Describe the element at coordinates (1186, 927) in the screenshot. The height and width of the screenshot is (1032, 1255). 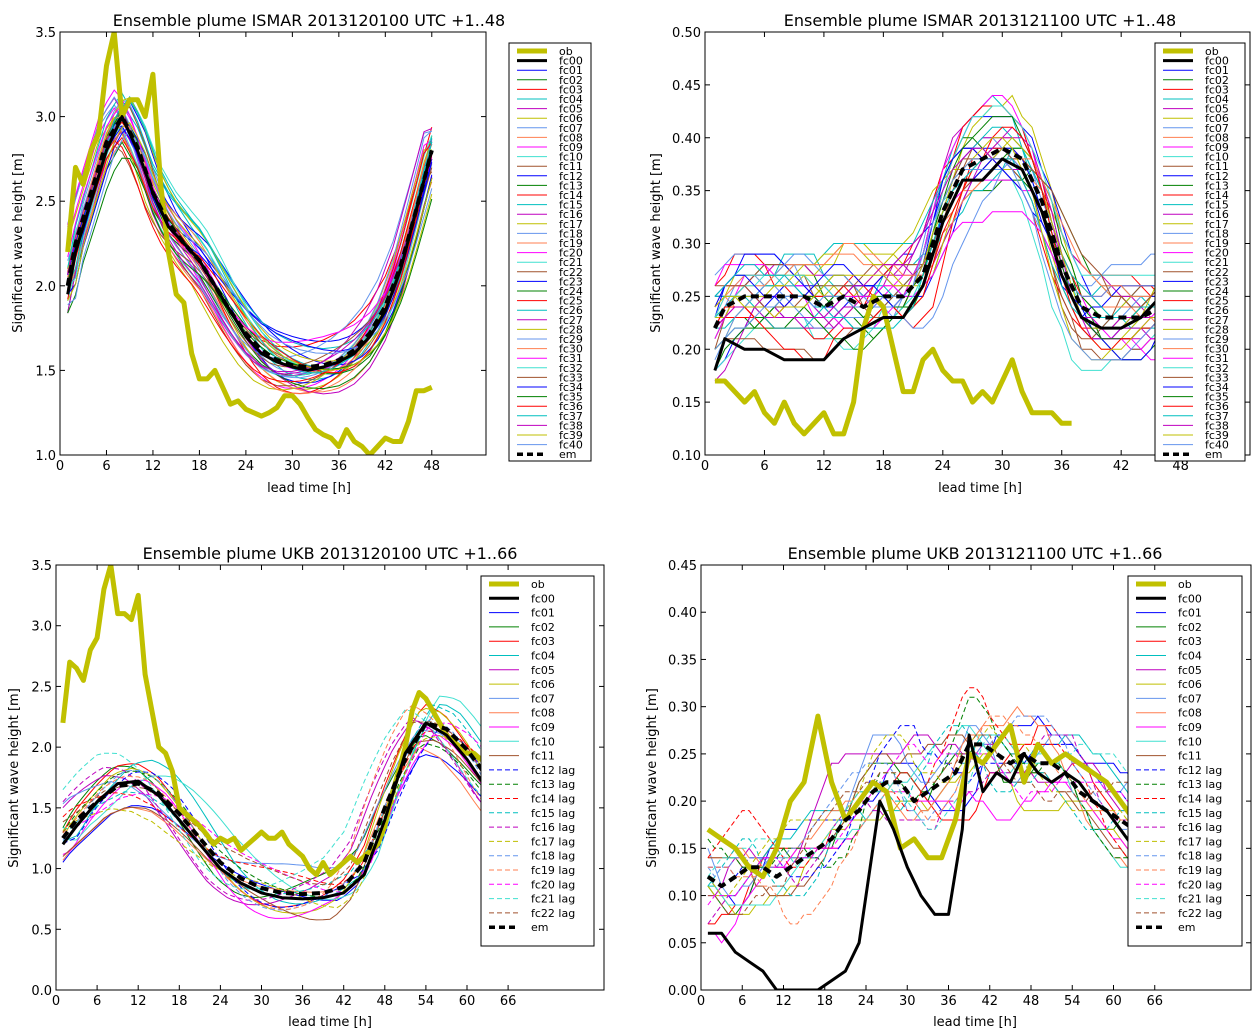
I see `legend-label: em` at that location.